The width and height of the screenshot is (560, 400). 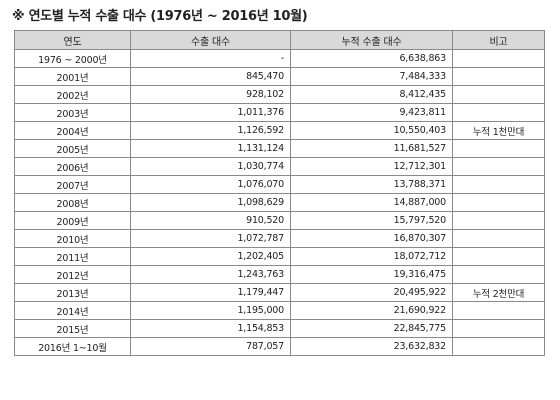 I want to click on cell-year: 2008년, so click(x=72, y=202).